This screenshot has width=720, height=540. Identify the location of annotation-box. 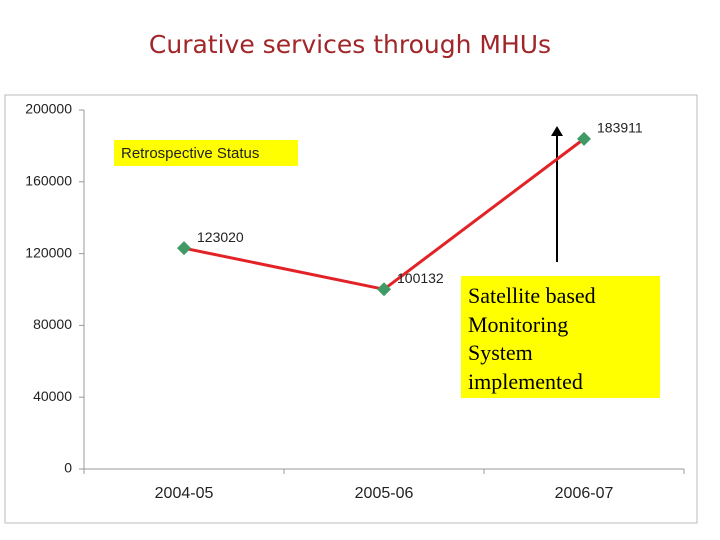
(206, 153).